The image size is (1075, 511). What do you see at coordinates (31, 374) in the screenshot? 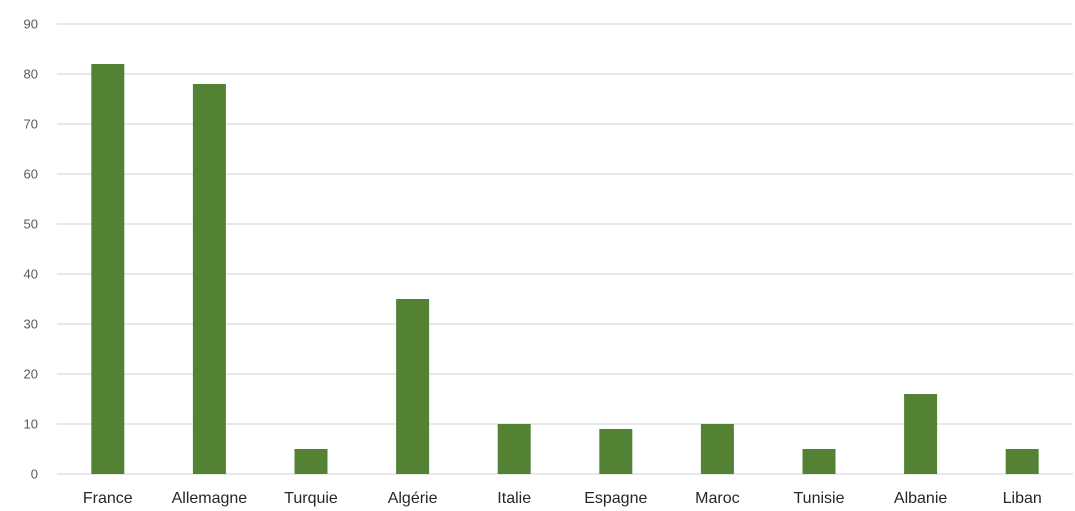
I see `y-tick-label: 20` at bounding box center [31, 374].